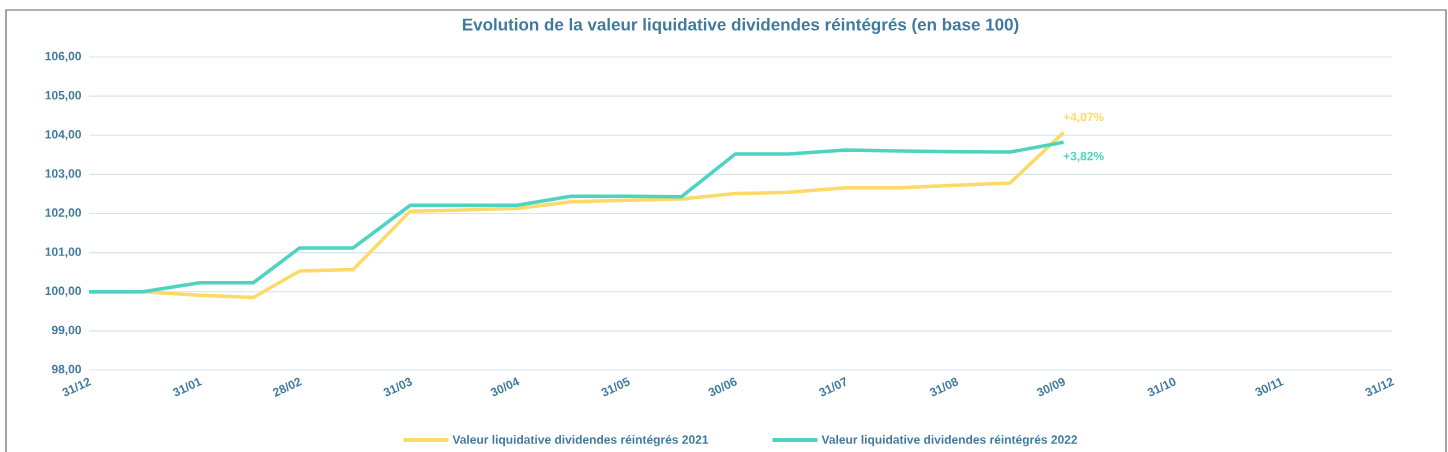  Describe the element at coordinates (1269, 386) in the screenshot. I see `x-tick-label: 30/11` at that location.